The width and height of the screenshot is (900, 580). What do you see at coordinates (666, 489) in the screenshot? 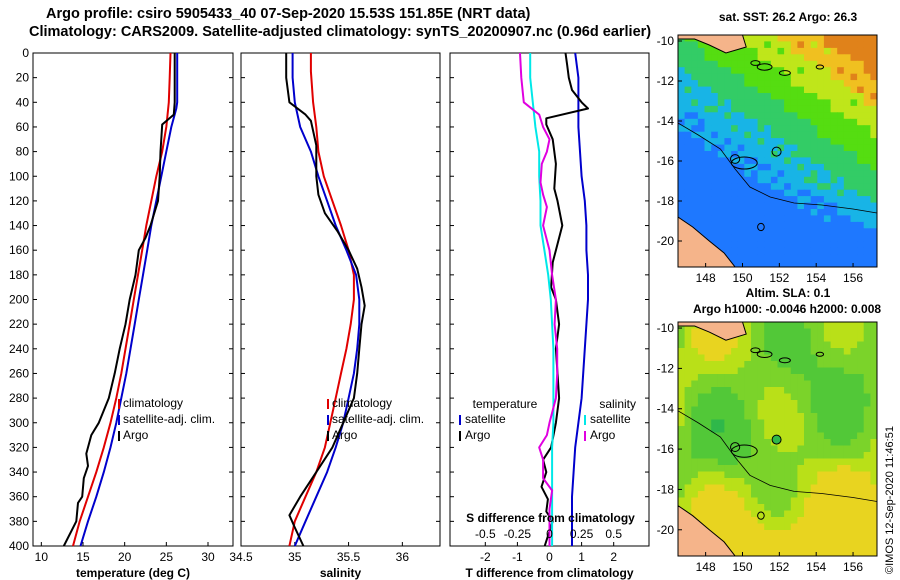
I see `sla-map-lat-label: -18` at bounding box center [666, 489].